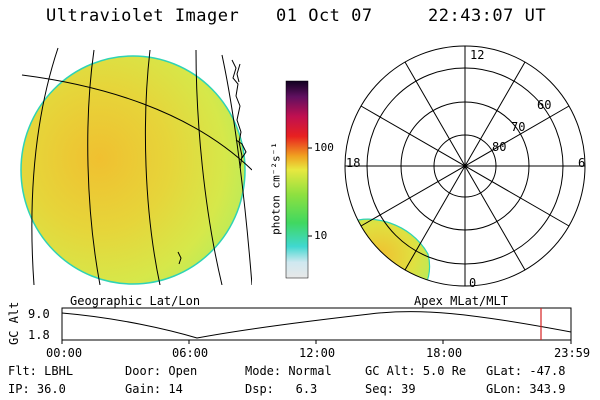 Image resolution: width=600 pixels, height=400 pixels. Describe the element at coordinates (379, 389) in the screenshot. I see `info-seq-label: Seq:` at that location.